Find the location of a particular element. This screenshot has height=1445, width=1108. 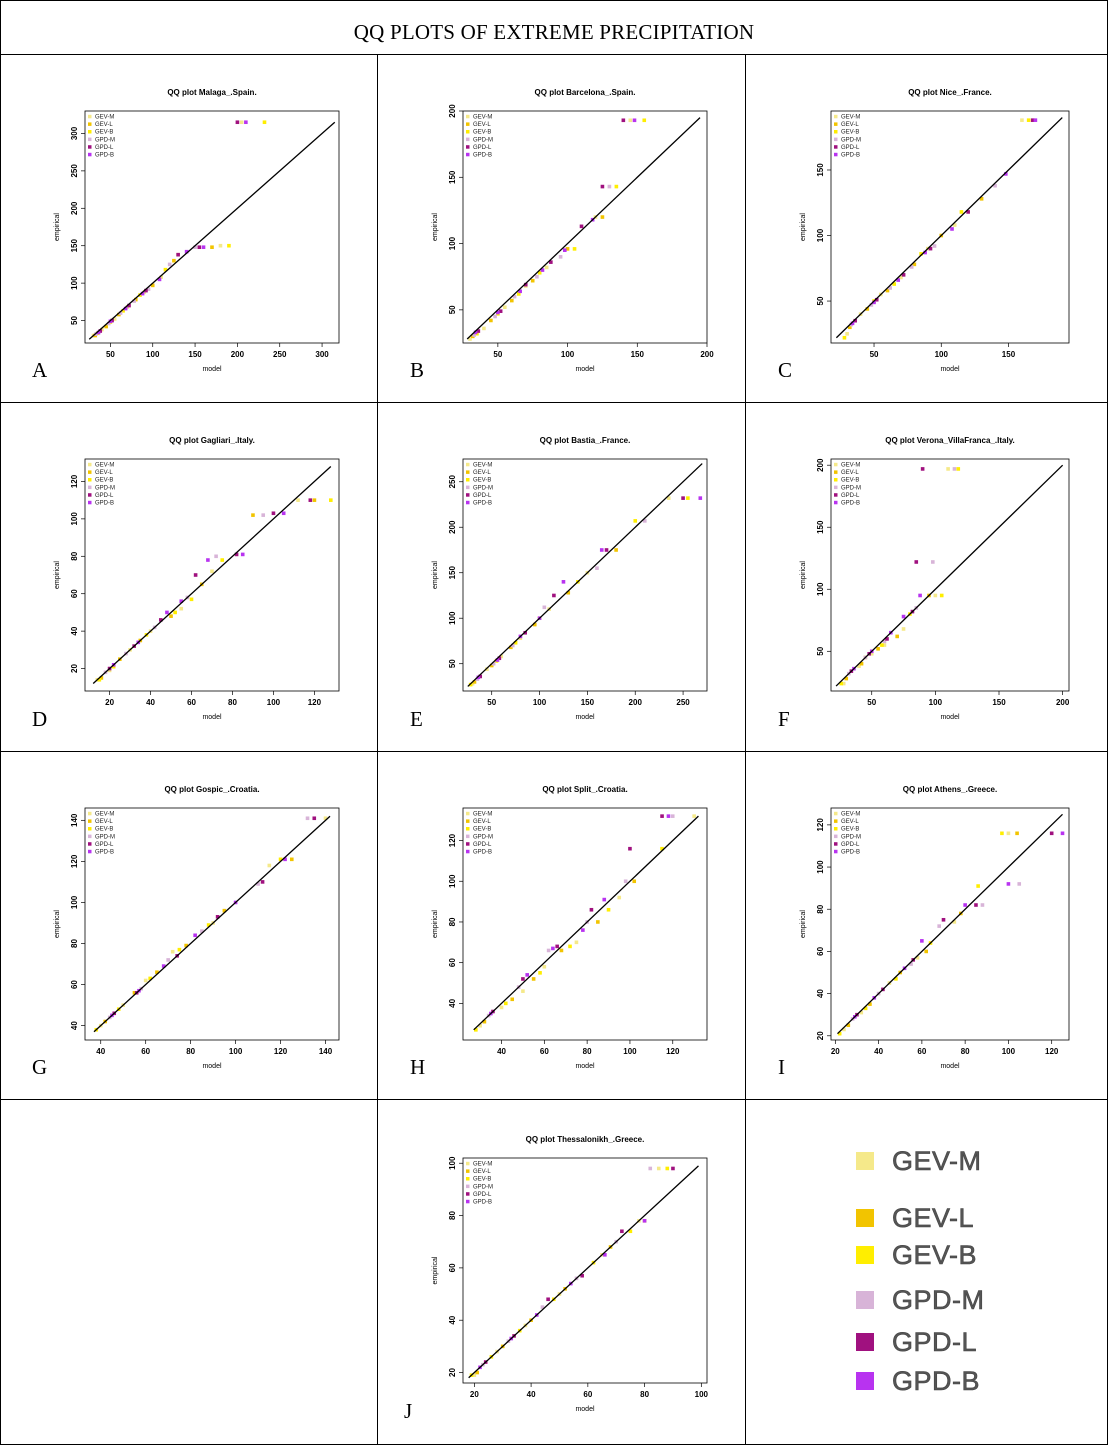

y-tick-label: 40 is located at coordinates (452, 1002).